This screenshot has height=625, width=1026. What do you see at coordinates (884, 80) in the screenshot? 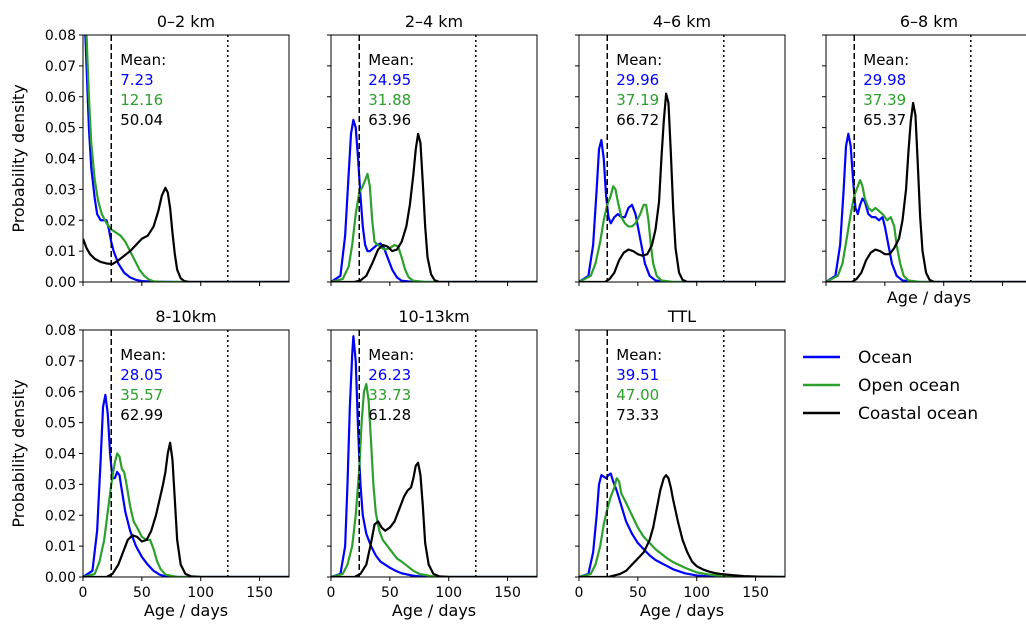
I see `mean-value-ocean: 29.98` at bounding box center [884, 80].